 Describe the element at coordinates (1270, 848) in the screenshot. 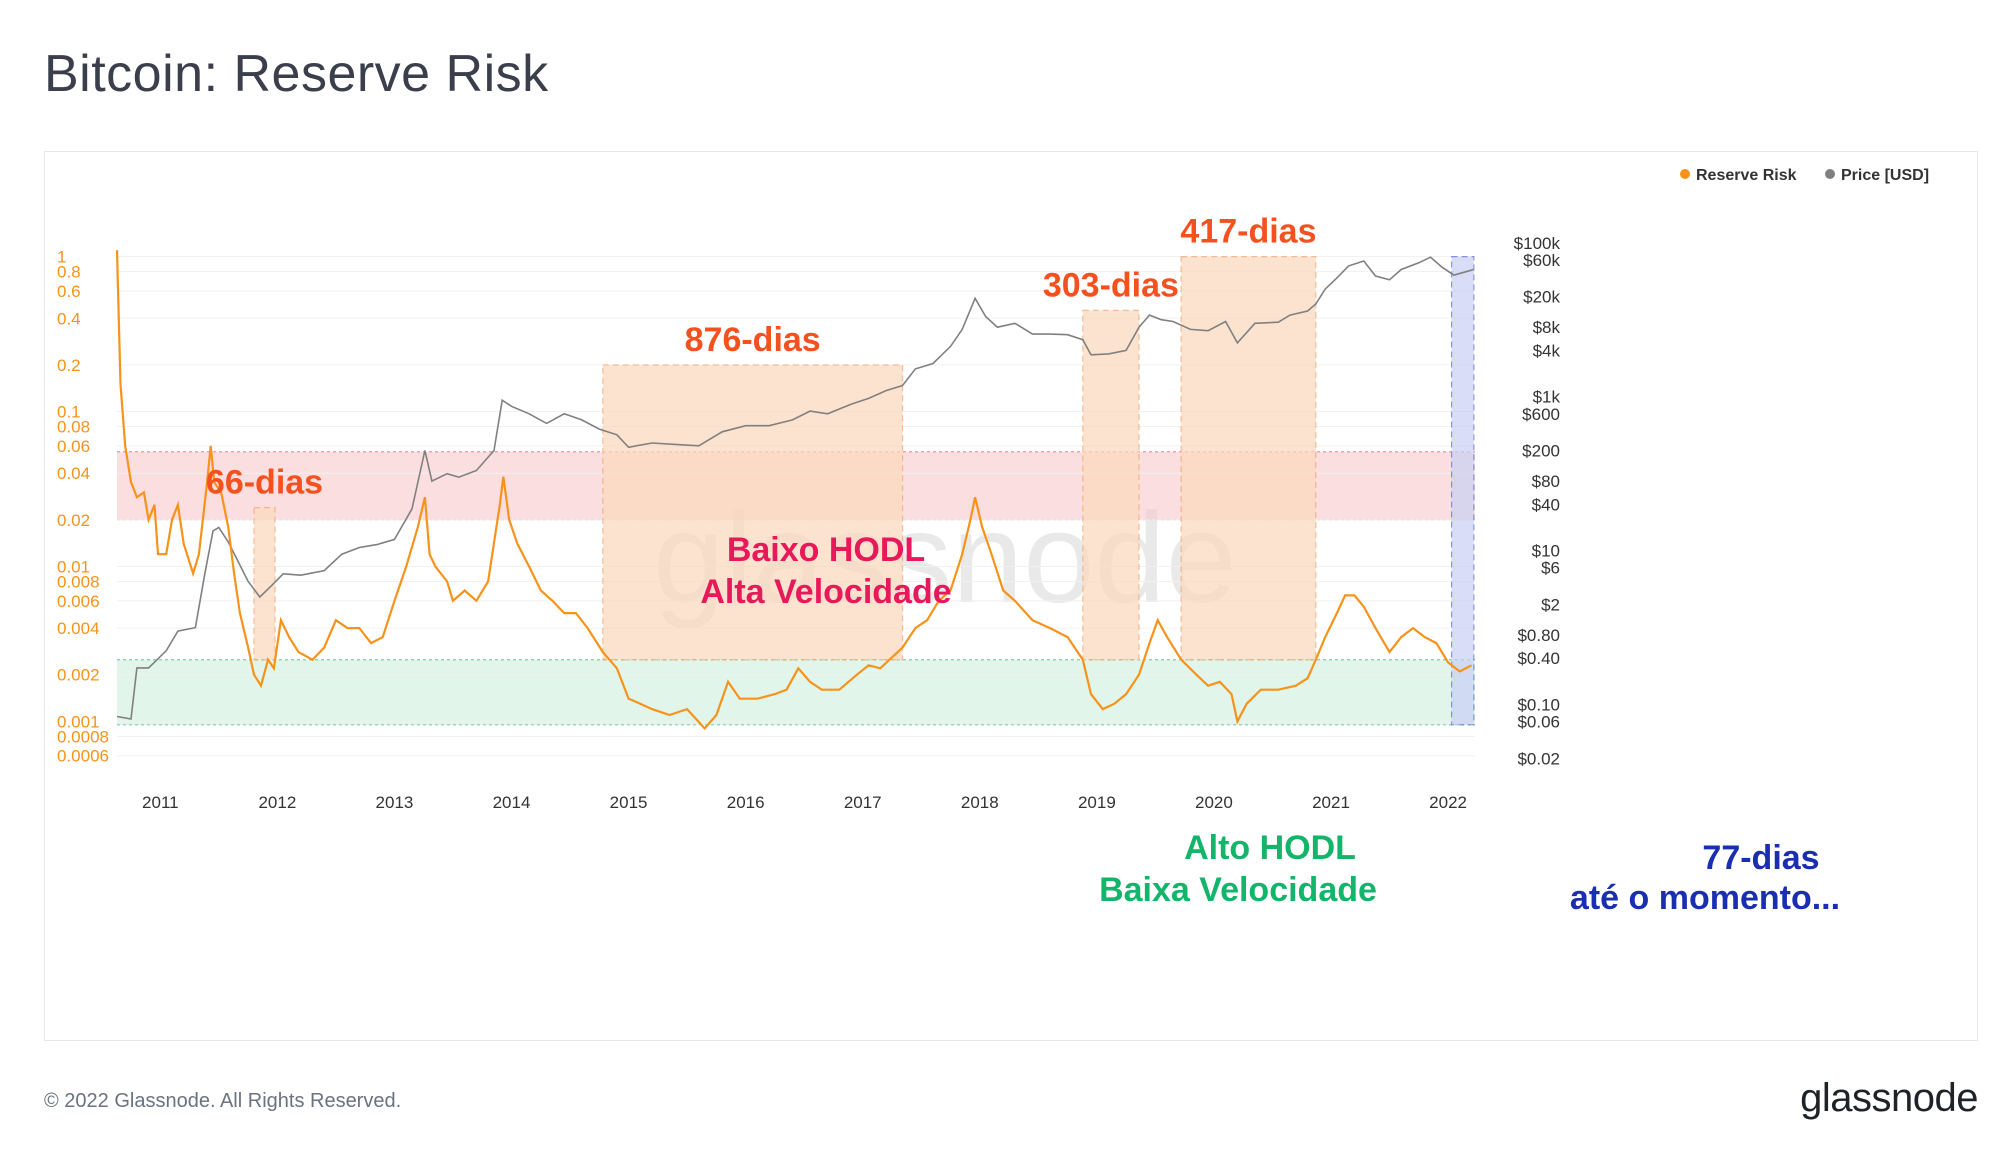

I see `low-zone-label-line1: Alto HODL` at that location.